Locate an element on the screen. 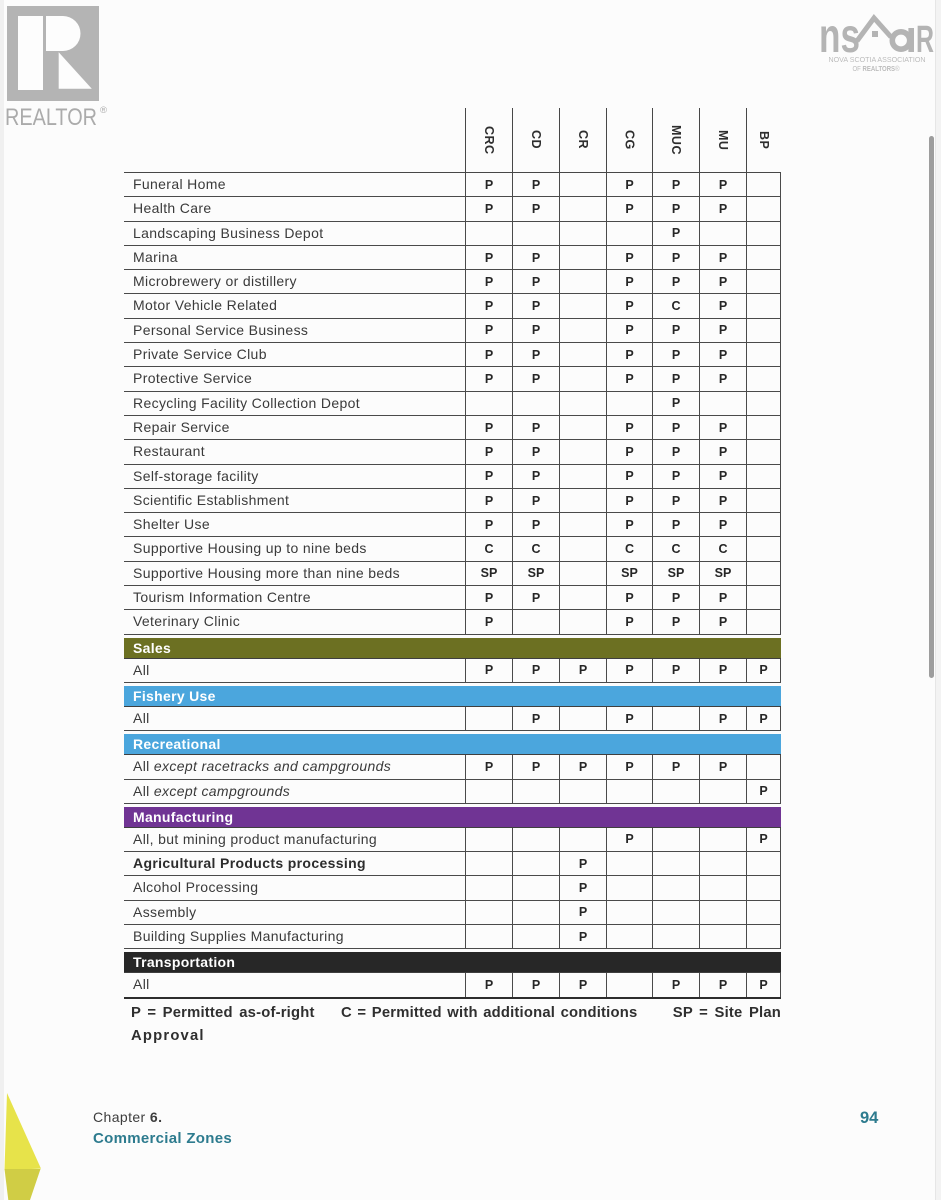 The height and width of the screenshot is (1200, 941). svg-text: REALTOR is located at coordinates (51, 117).